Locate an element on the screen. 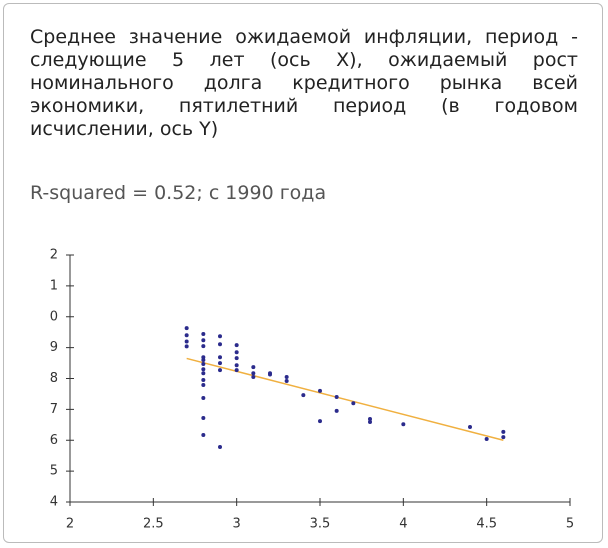 Image resolution: width=608 pixels, height=548 pixels. y-tick-label: 0 is located at coordinates (54, 316).